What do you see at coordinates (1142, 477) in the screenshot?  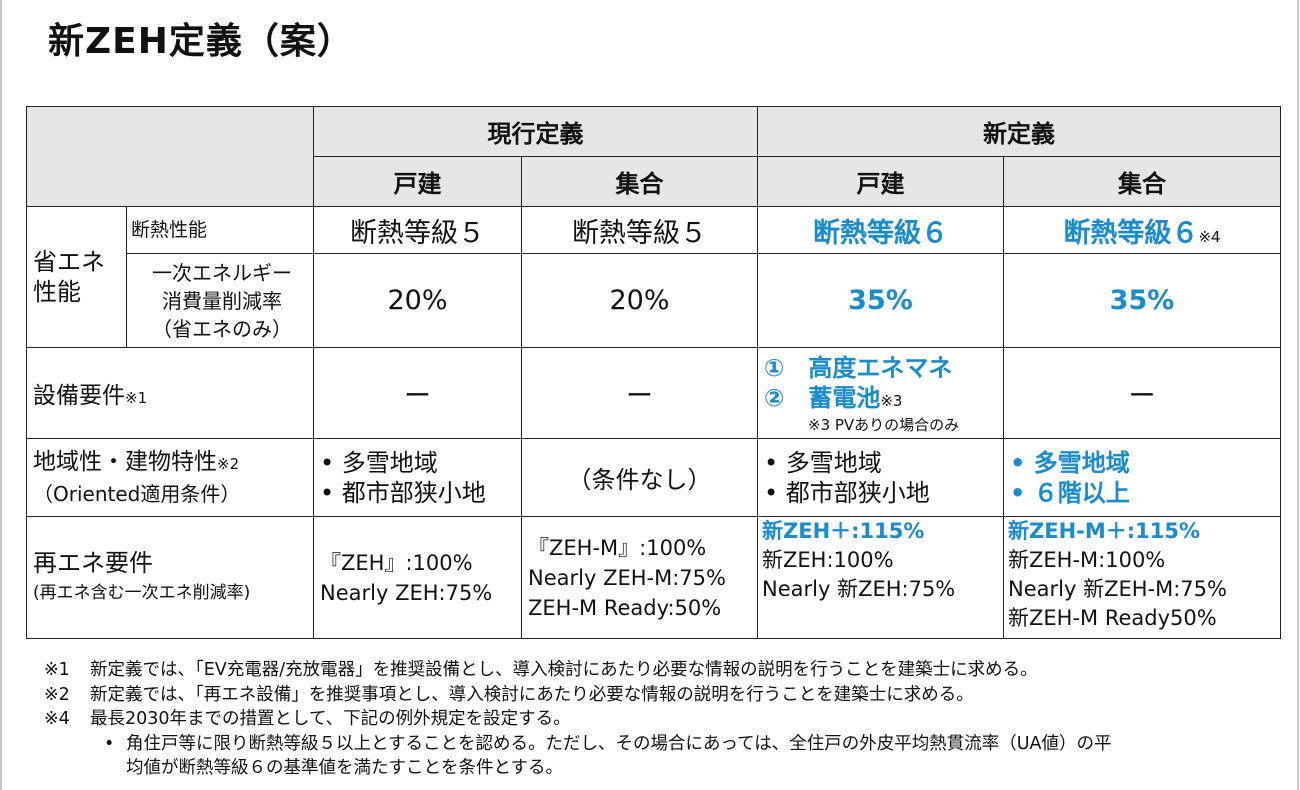 I see `region-new-collective: • 多雪地域 • ６階以上` at bounding box center [1142, 477].